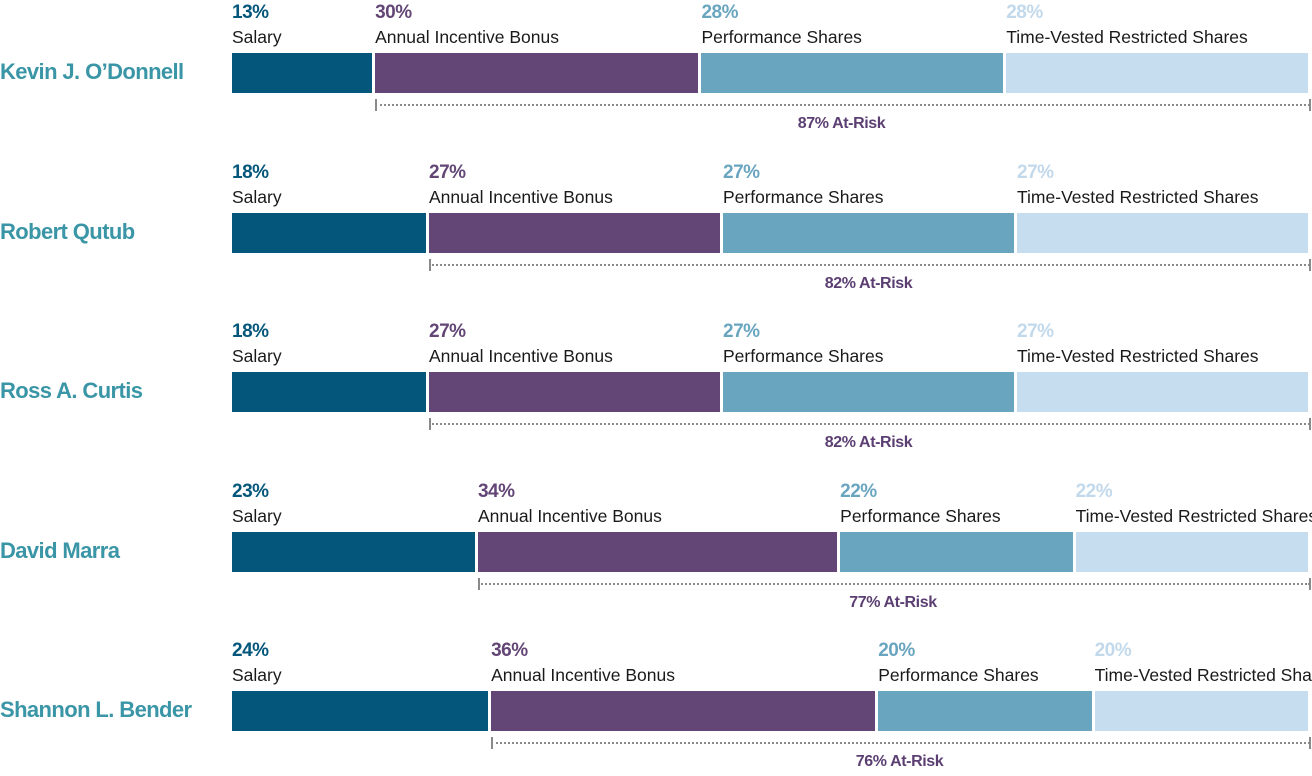 The image size is (1312, 776). I want to click on executive-name: Shannon L. Bender, so click(96, 709).